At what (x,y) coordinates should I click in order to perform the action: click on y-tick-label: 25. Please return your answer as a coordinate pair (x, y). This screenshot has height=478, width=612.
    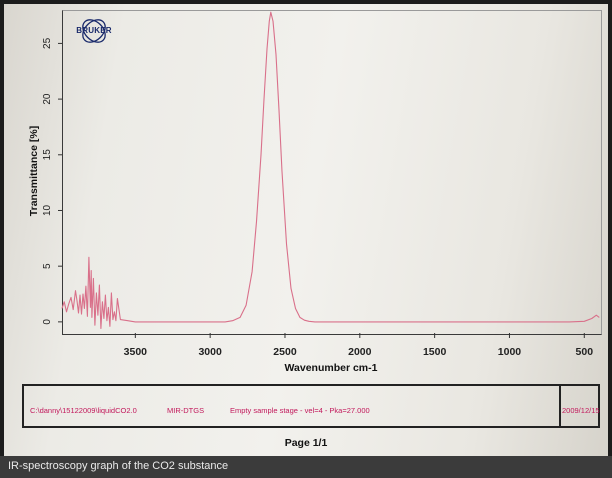
    Looking at the image, I should click on (47, 43).